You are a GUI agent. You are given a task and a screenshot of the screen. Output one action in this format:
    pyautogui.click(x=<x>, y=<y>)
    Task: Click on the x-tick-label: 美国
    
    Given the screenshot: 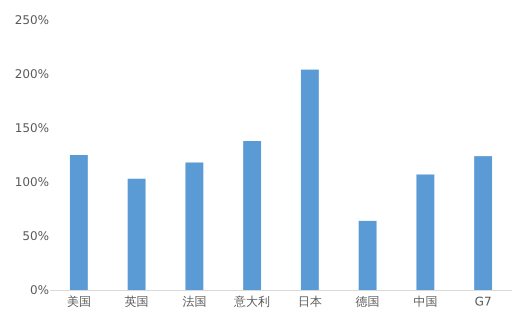 What is the action you would take?
    pyautogui.click(x=78, y=301)
    